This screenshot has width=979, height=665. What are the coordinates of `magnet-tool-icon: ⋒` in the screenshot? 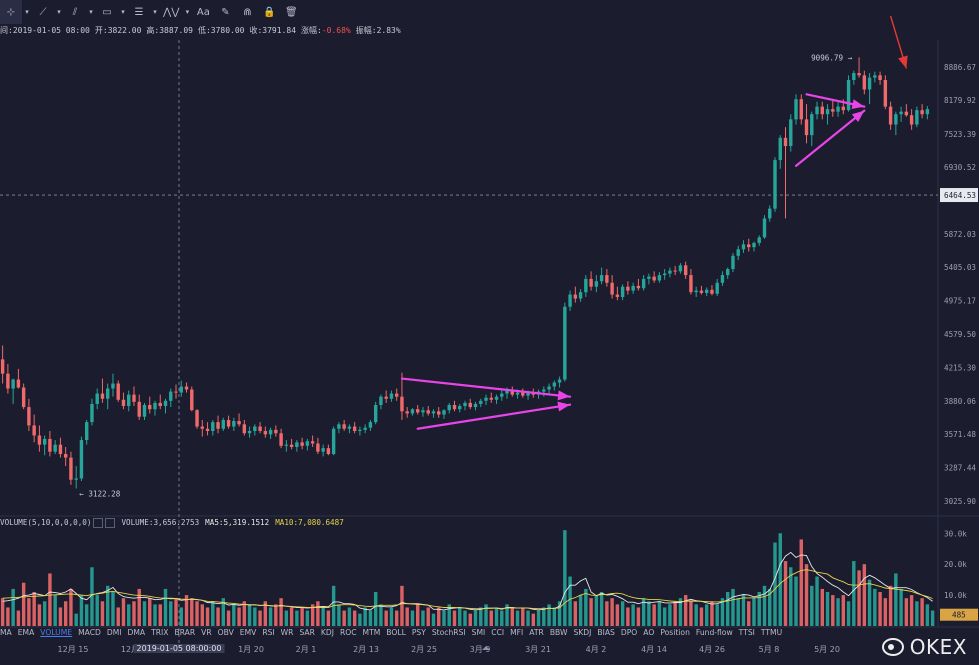 It's located at (247, 12).